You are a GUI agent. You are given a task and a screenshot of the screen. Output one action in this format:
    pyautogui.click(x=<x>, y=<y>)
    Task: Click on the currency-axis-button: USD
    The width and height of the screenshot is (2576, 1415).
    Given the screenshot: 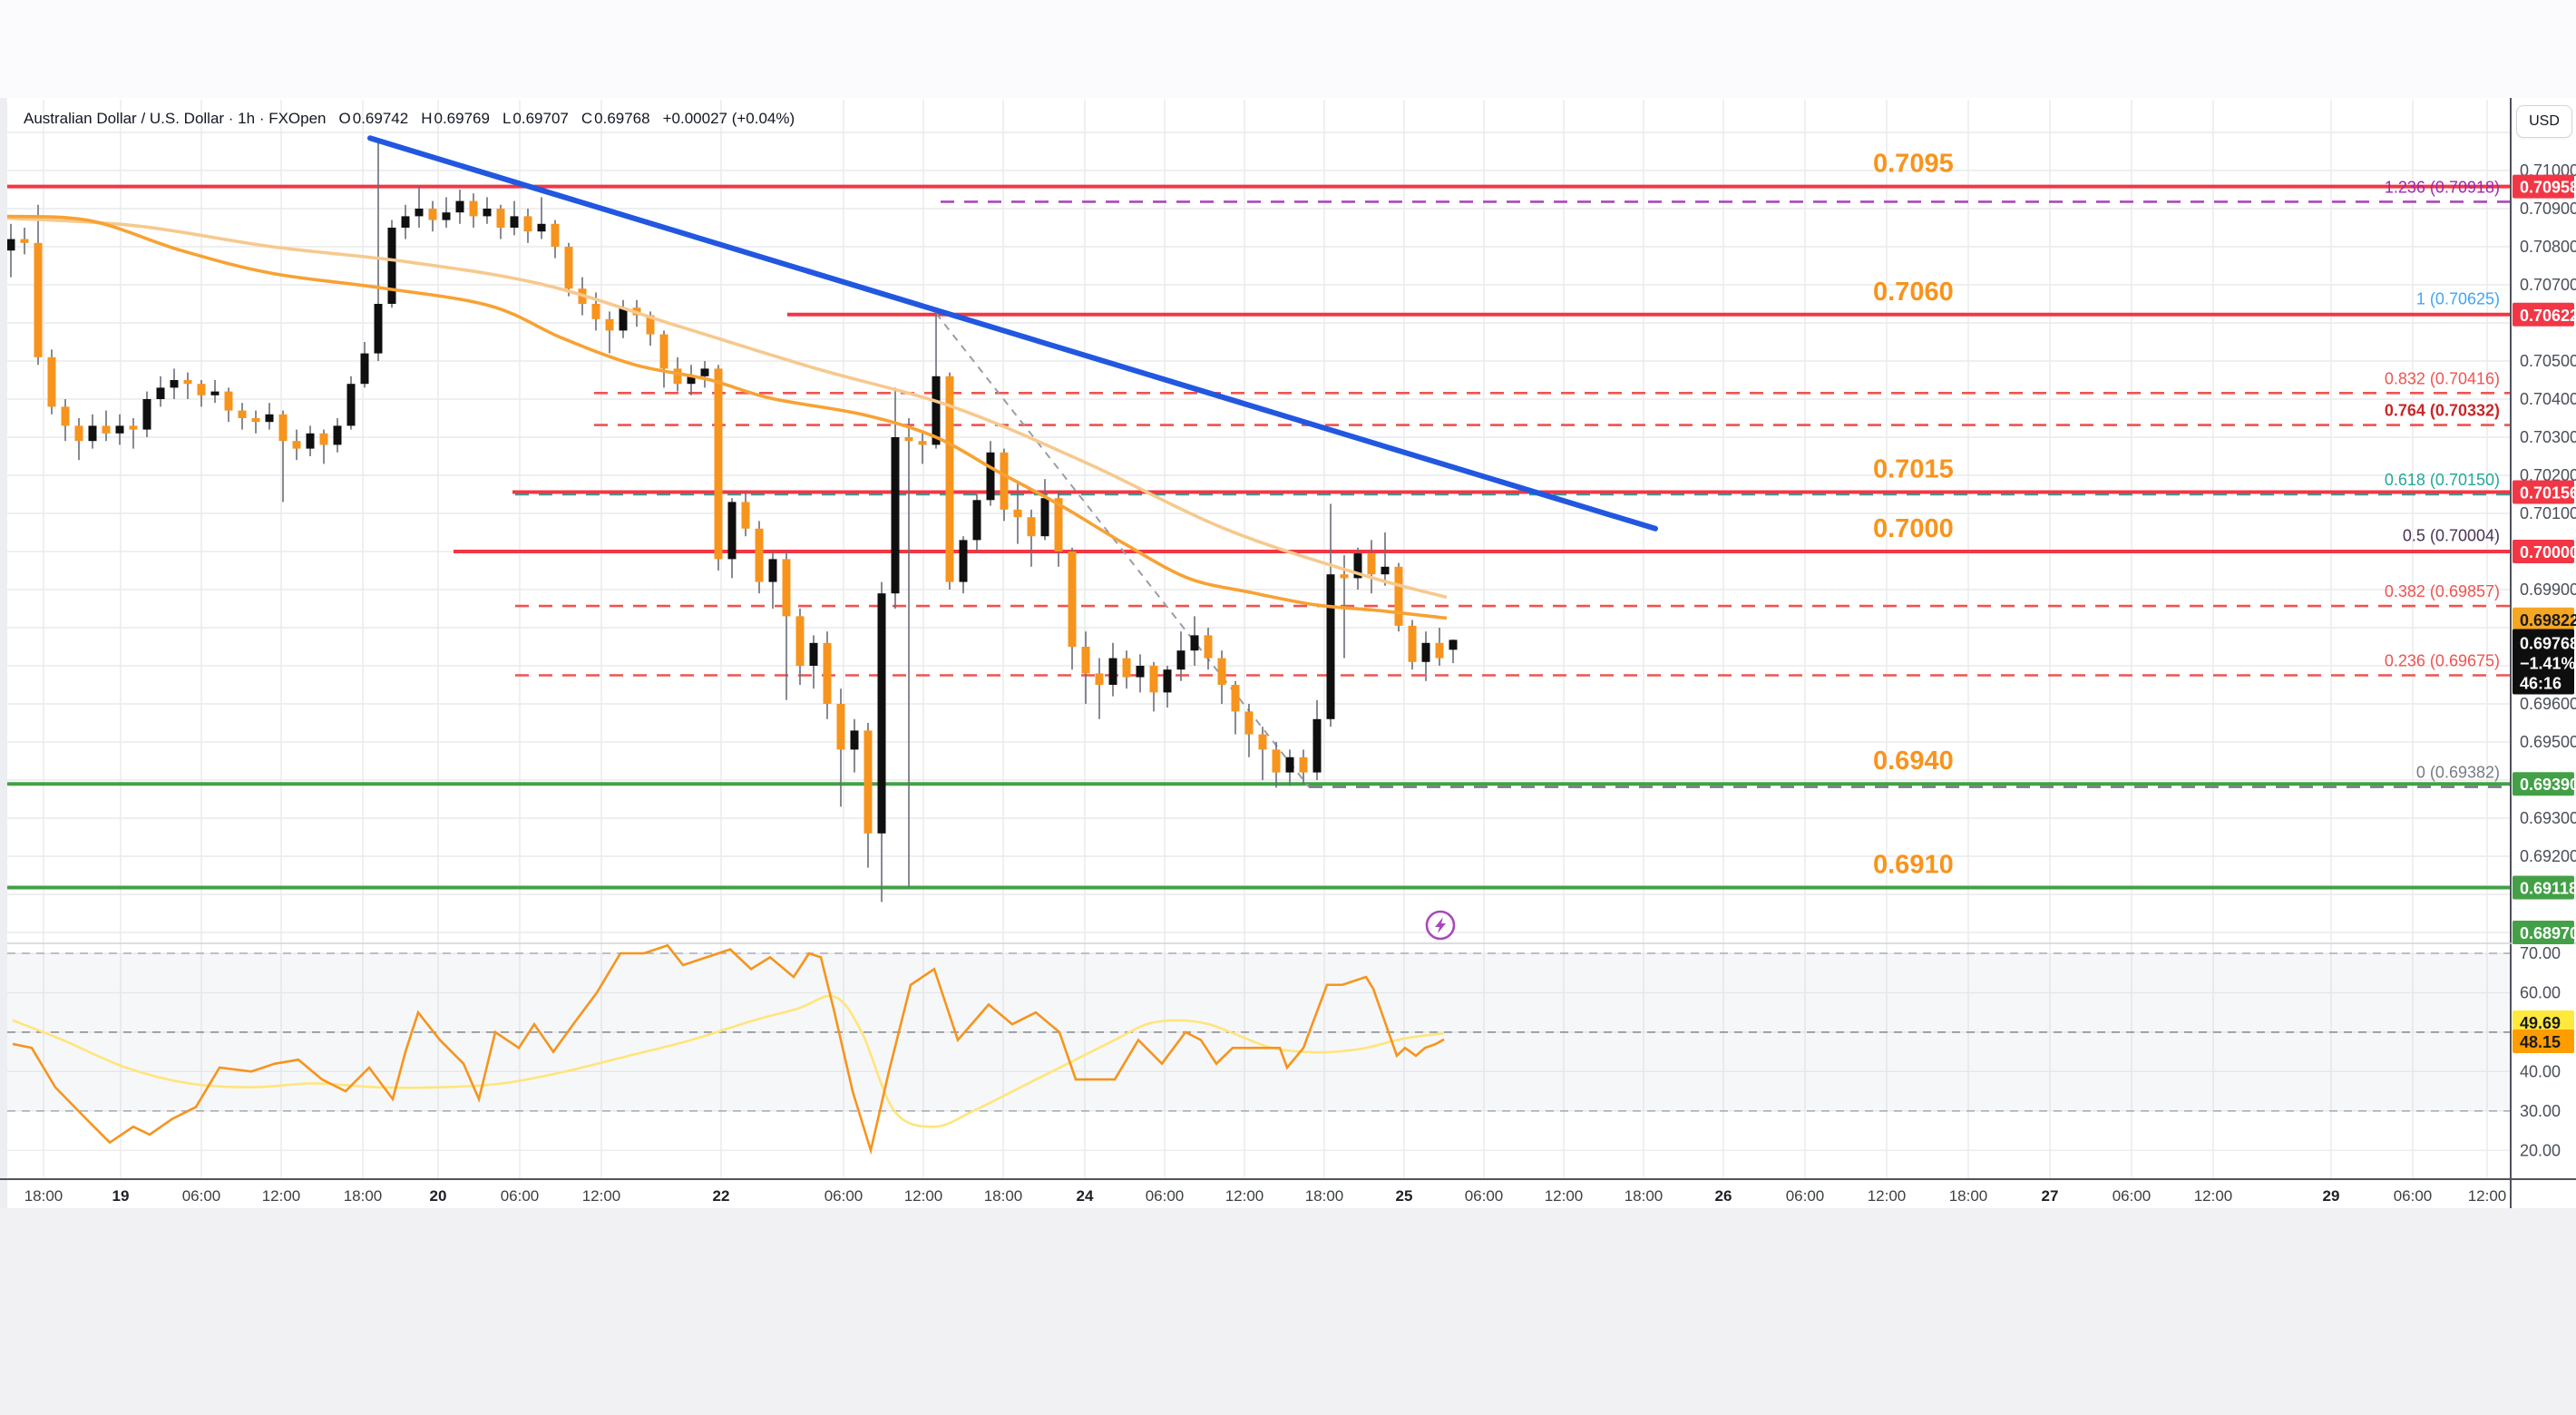 What is the action you would take?
    pyautogui.click(x=2544, y=122)
    